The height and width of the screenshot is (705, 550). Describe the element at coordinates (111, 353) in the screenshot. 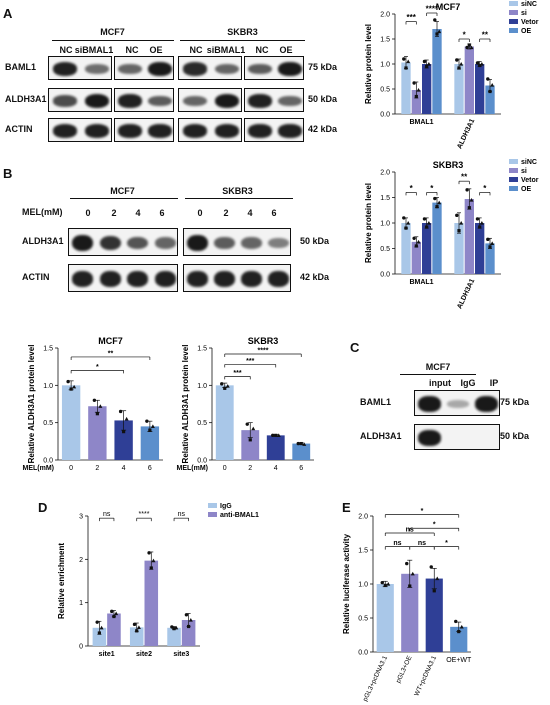

I see `significance-label: **` at that location.